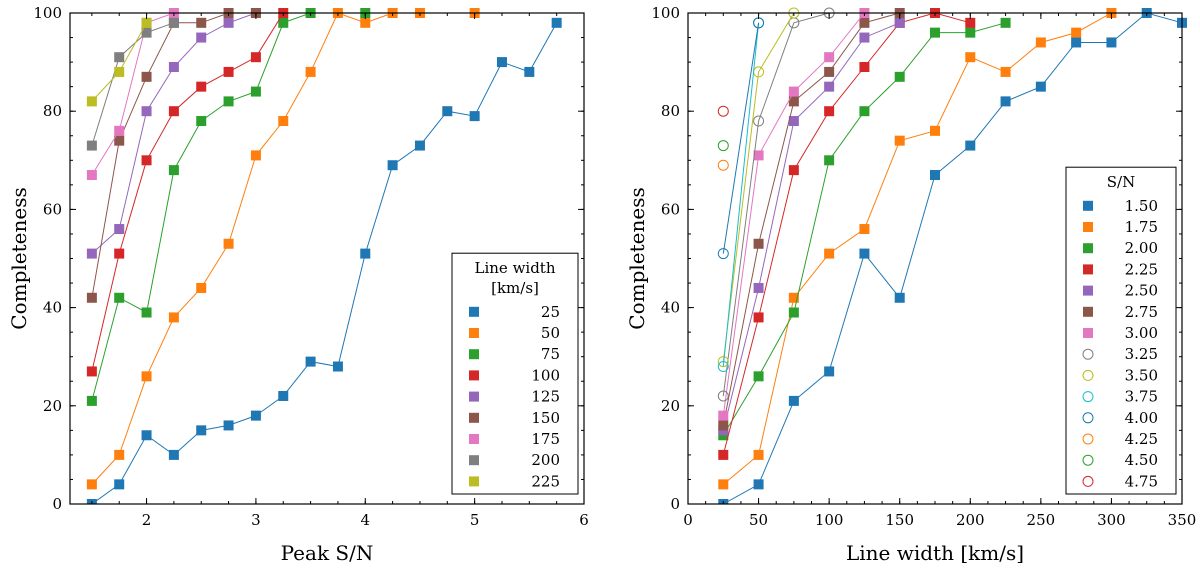 The image size is (1200, 568). I want to click on right-point-3.75-0, so click(723, 367).